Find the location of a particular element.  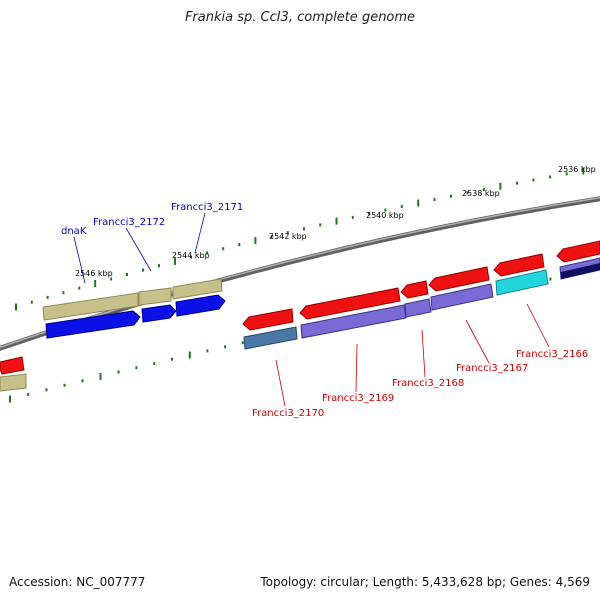

gene-label-dnak: dnaK is located at coordinates (74, 231).